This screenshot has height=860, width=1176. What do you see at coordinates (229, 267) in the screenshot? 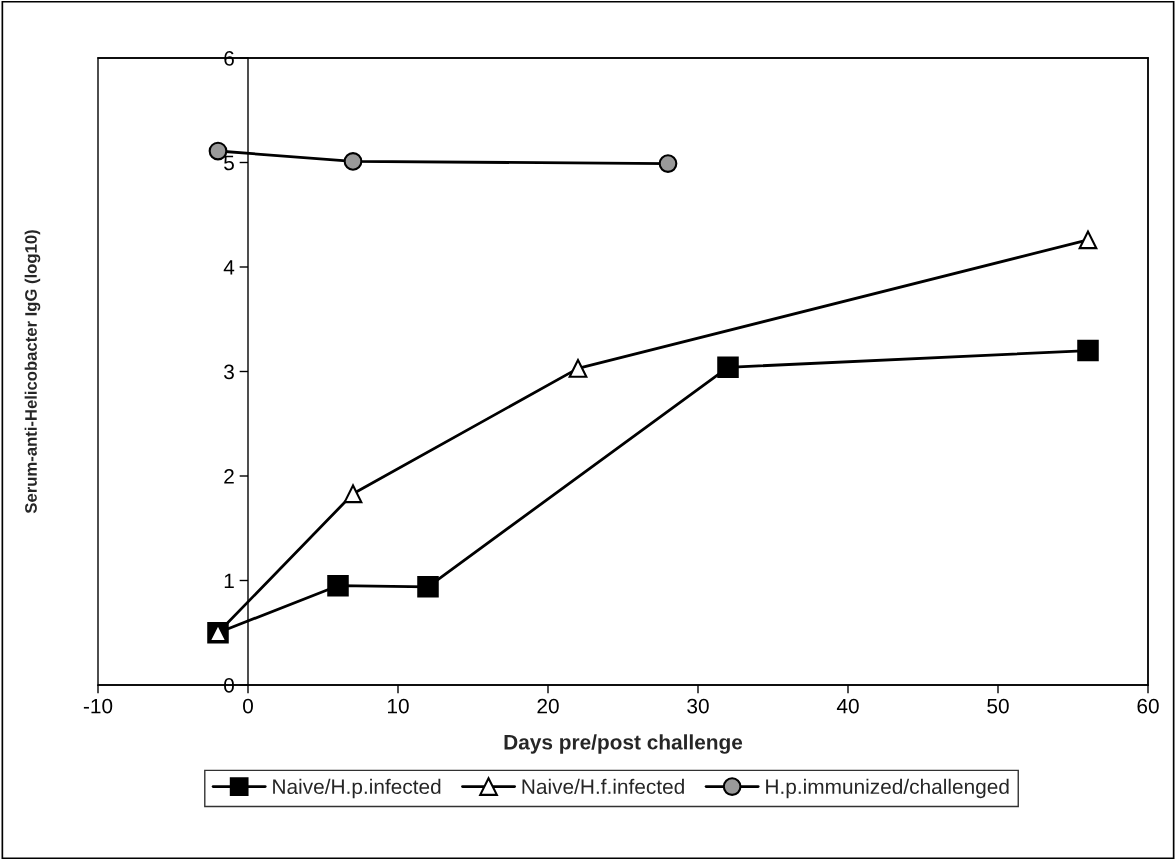
I see `y-tick-label: 4` at bounding box center [229, 267].